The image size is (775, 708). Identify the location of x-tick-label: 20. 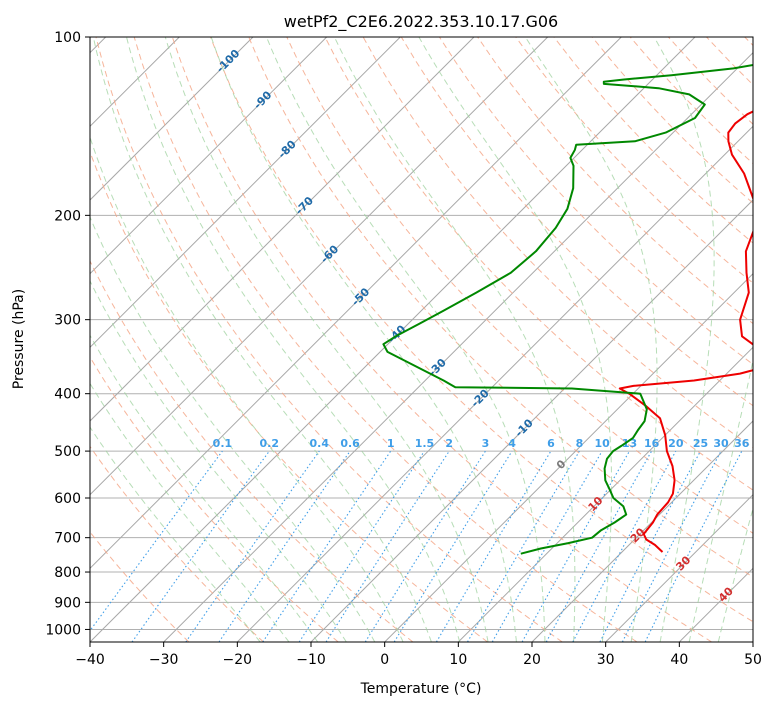
(532, 660).